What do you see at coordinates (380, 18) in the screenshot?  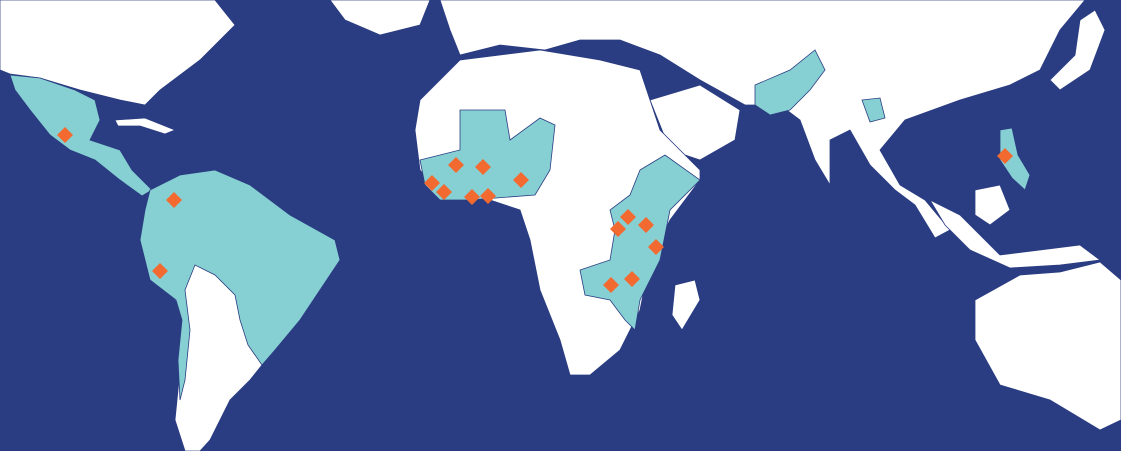 I see `greenland` at bounding box center [380, 18].